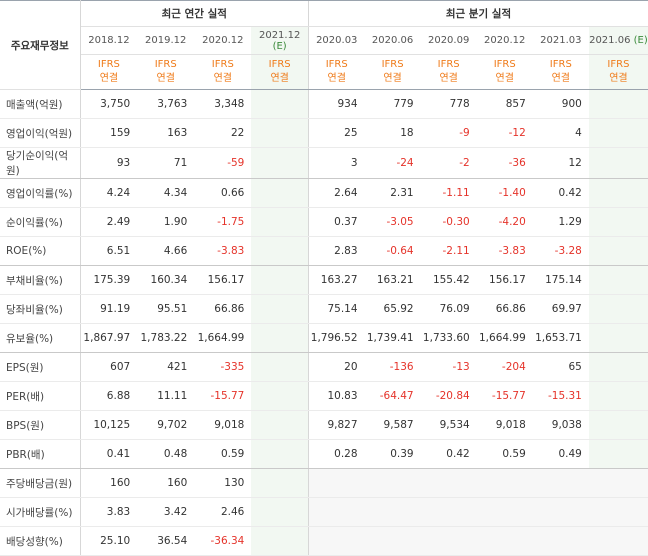 The image size is (648, 556). What do you see at coordinates (448, 40) in the screenshot?
I see `period-label: 2020.09` at bounding box center [448, 40].